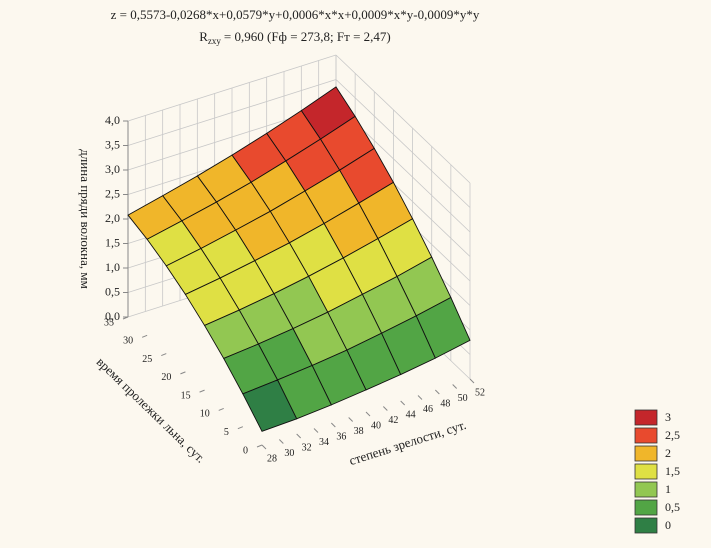 Image resolution: width=711 pixels, height=548 pixels. I want to click on legend-label: 3, so click(668, 417).